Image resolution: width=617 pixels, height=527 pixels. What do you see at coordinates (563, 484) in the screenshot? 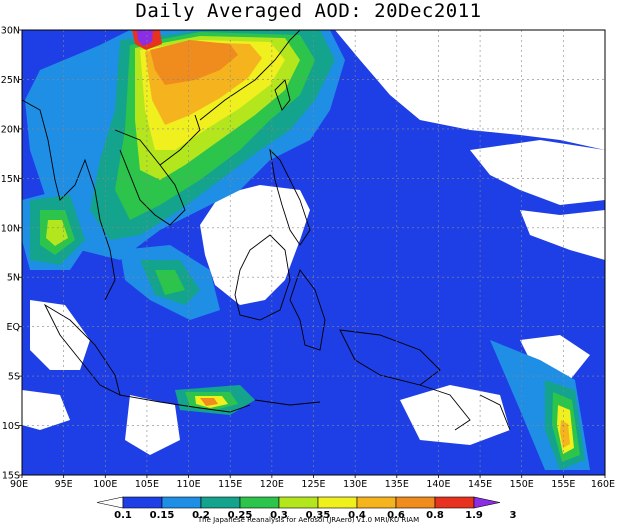
I see `longitude-tick-label: 155E` at bounding box center [563, 484].